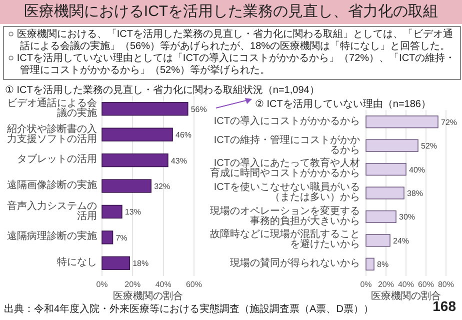 Image resolution: width=462 pixels, height=320 pixels. Describe the element at coordinates (284, 240) in the screenshot. I see `y-tick-label: 故障時などに現場が混乱することを避けたいから` at that location.